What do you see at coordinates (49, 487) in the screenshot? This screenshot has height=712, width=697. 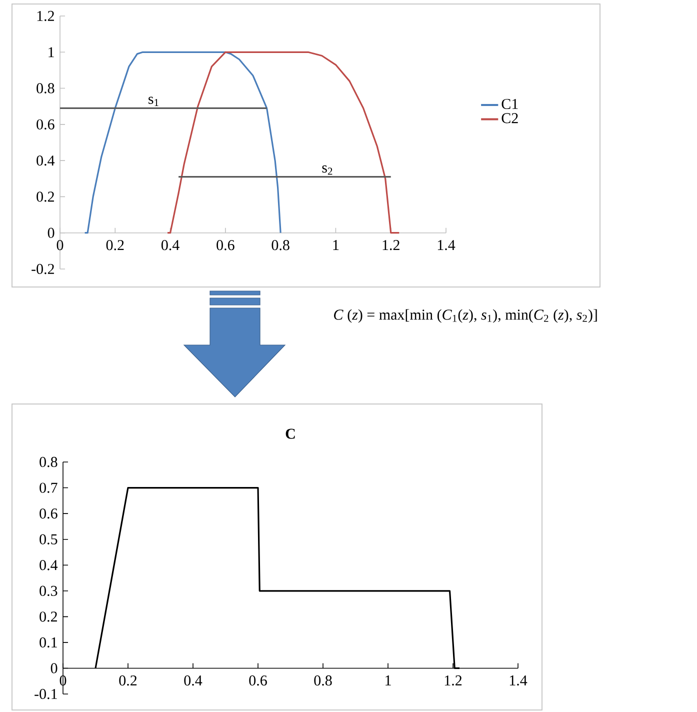 I see `y-tick-label: 0.7` at bounding box center [49, 487].